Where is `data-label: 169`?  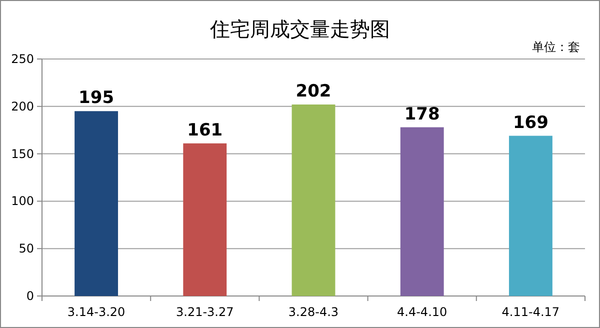 data-label: 169 is located at coordinates (530, 122).